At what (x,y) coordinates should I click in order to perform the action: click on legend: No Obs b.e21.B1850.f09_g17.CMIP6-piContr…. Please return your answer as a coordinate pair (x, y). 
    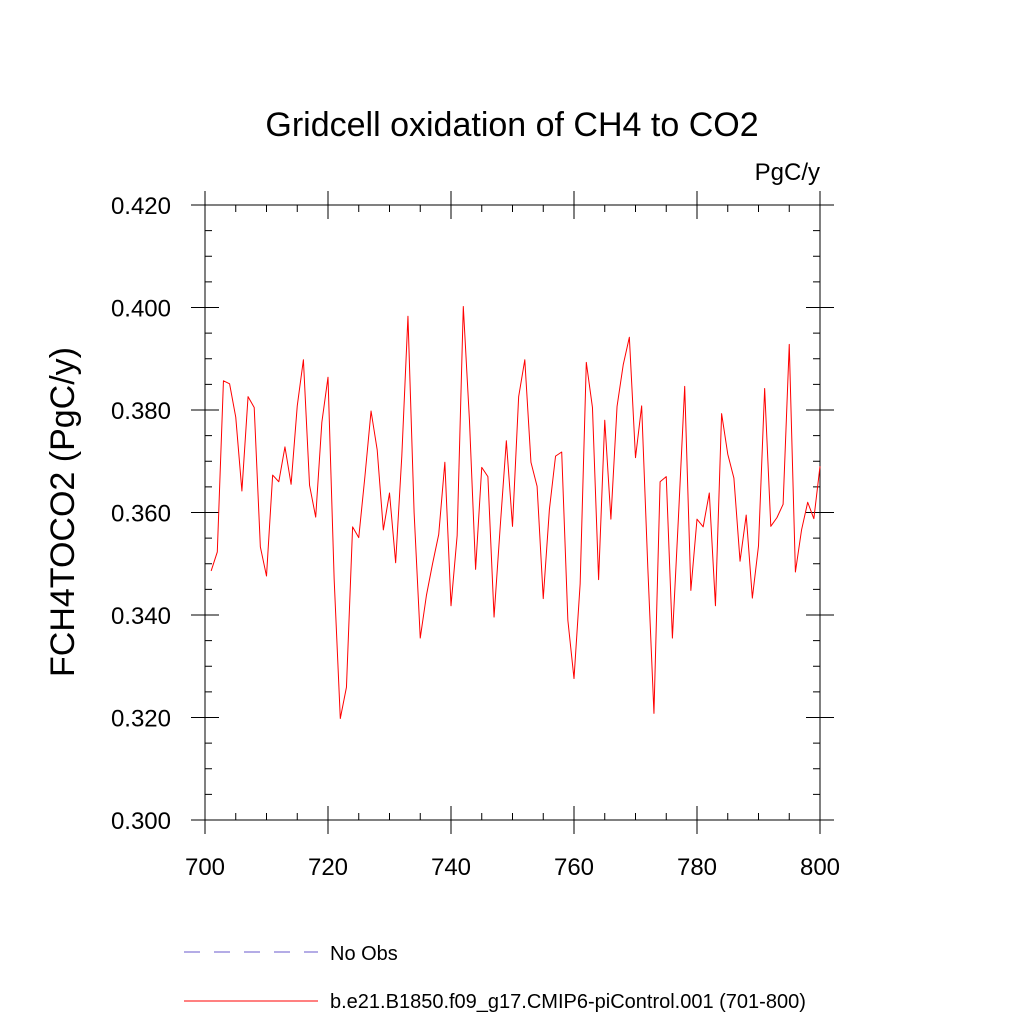
    Looking at the image, I should click on (495, 978).